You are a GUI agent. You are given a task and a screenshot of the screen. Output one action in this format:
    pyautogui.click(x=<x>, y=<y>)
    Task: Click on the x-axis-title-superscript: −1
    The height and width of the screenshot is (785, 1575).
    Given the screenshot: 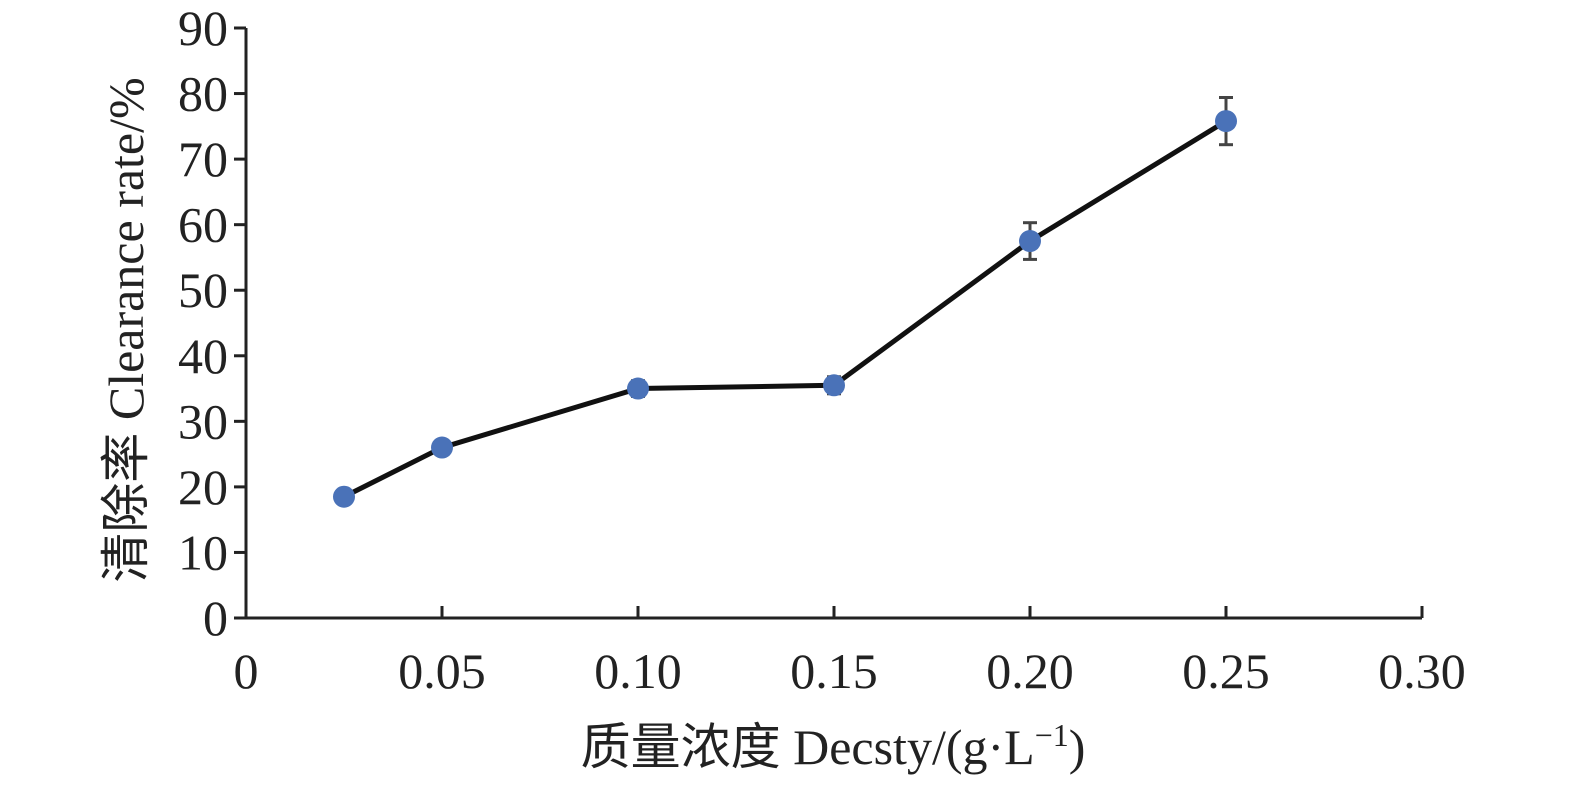 What is the action you would take?
    pyautogui.click(x=1052, y=735)
    